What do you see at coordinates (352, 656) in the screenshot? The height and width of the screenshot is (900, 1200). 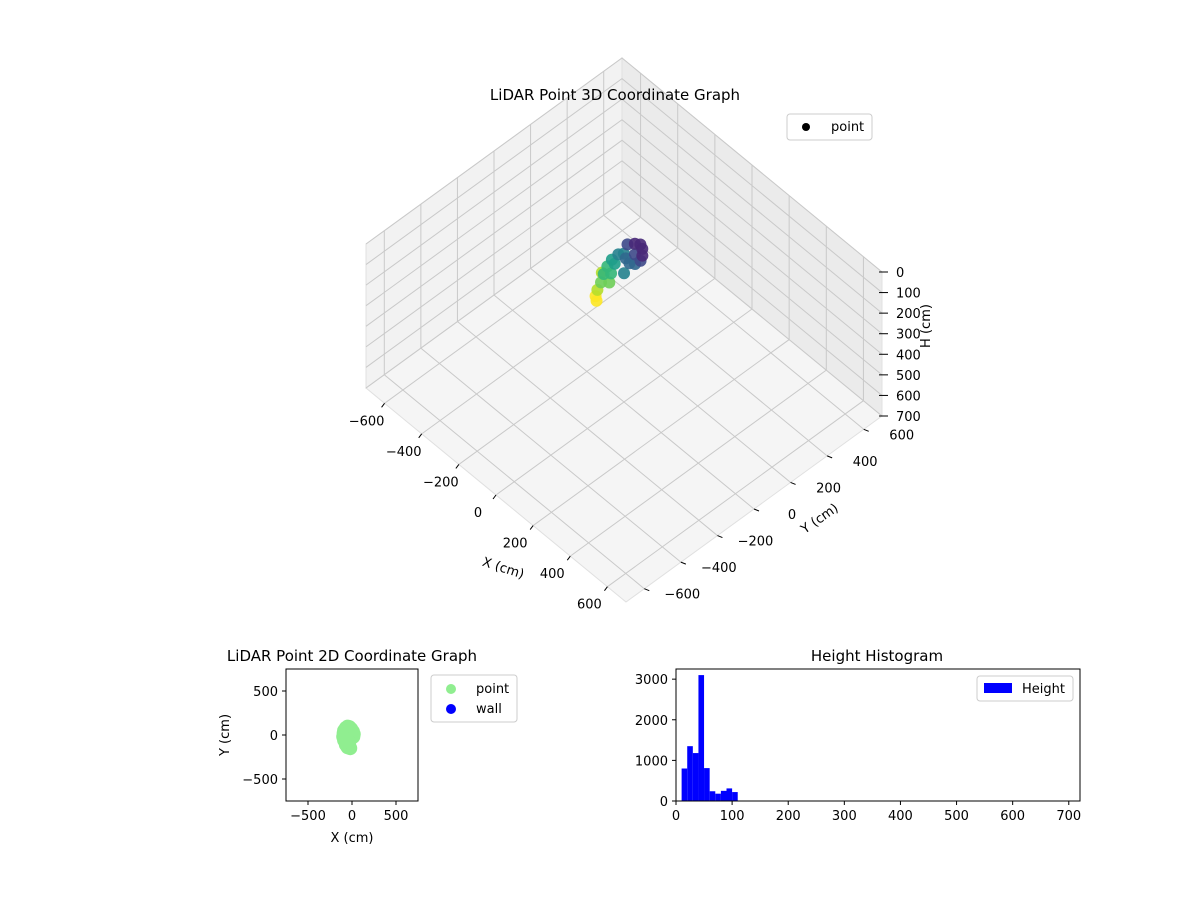 I see `chart-2d-title: LiDAR Point 2D Coordinate Graph` at bounding box center [352, 656].